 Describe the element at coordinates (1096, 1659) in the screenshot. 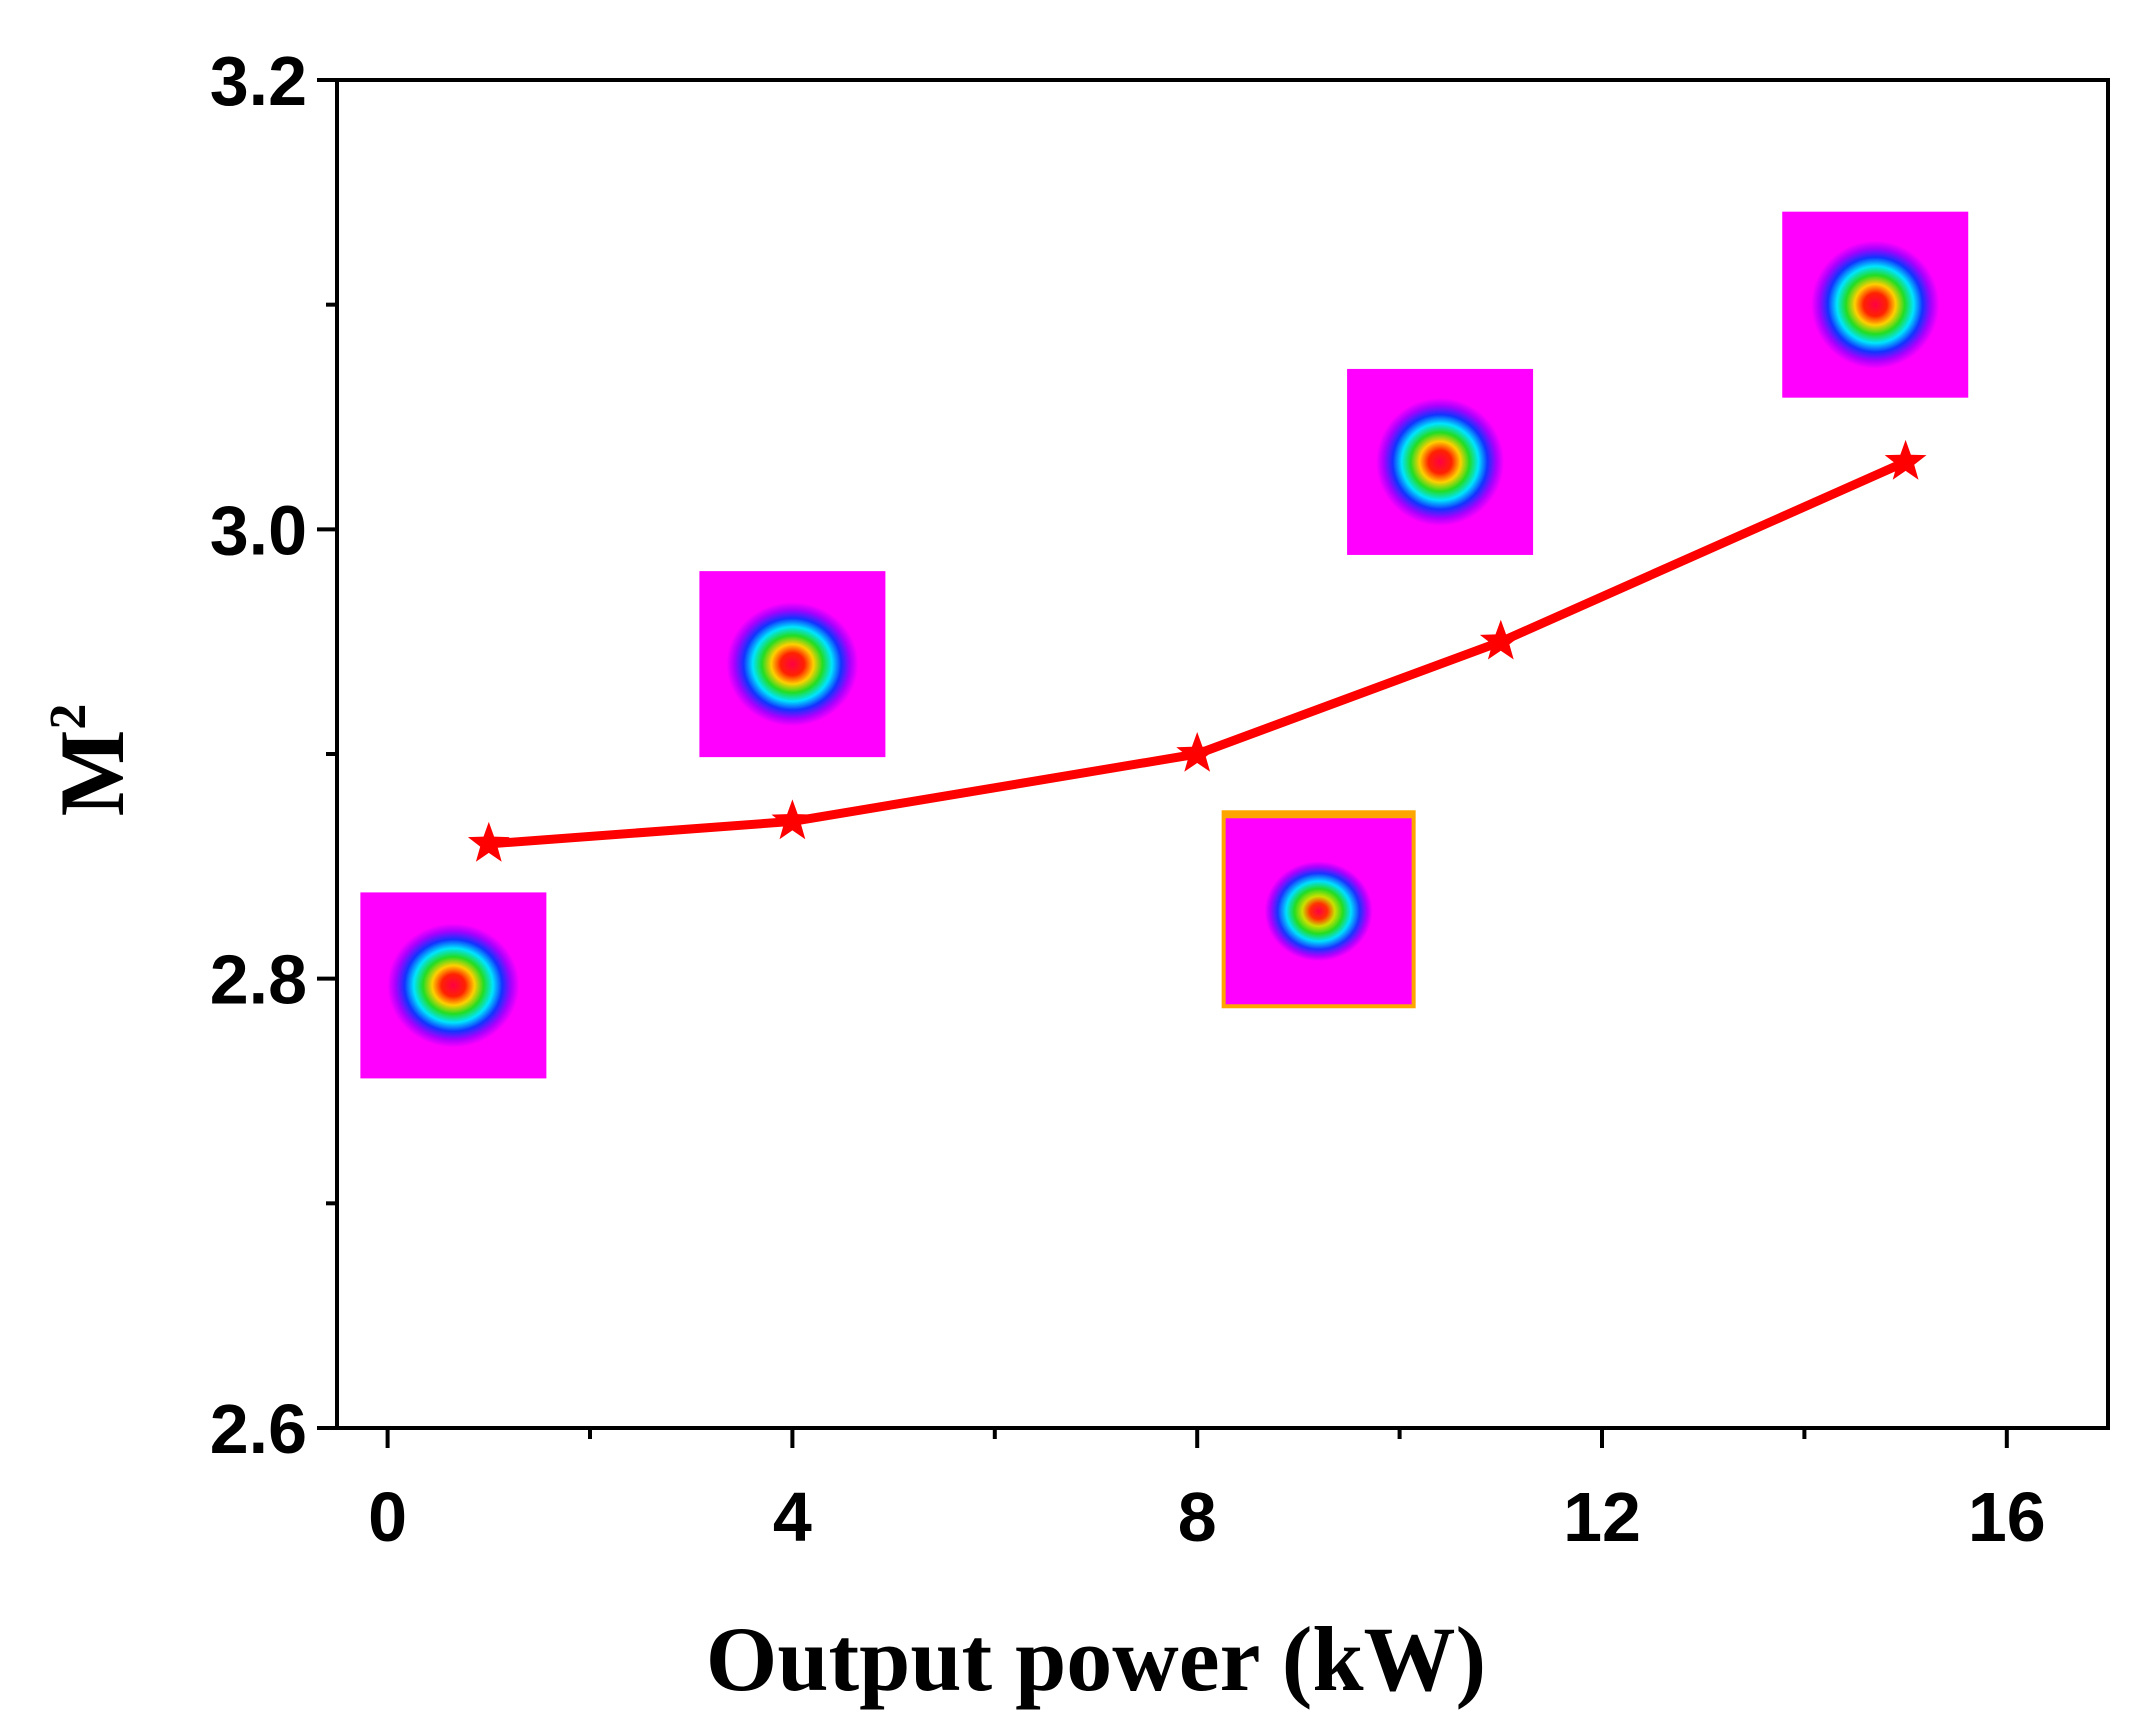

I see `x-axis-title: Output power (kW)` at that location.